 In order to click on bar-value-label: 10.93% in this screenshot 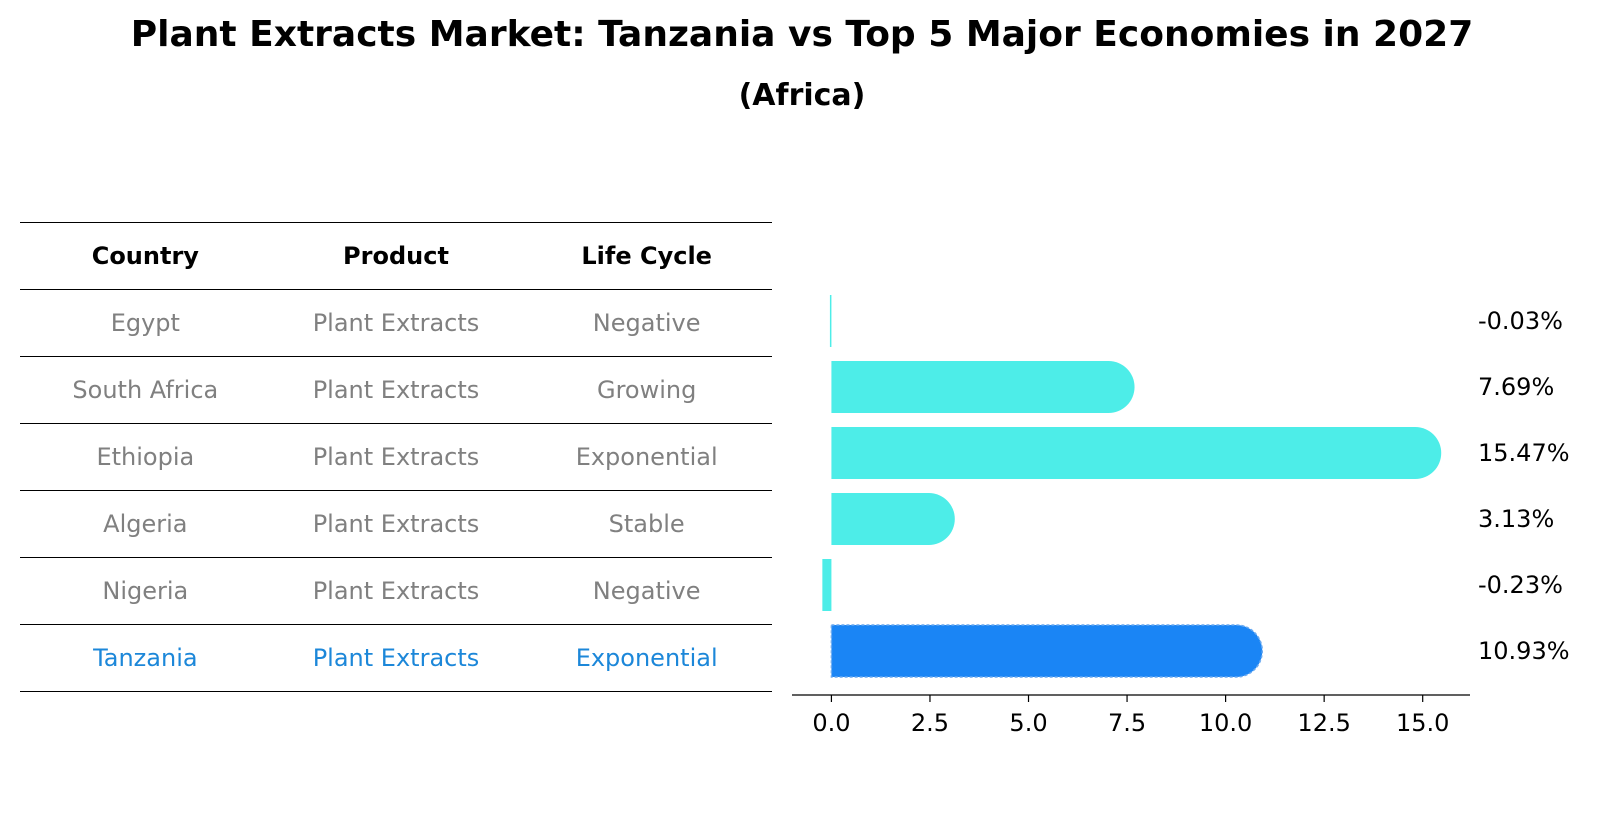, I will do `click(1524, 651)`.